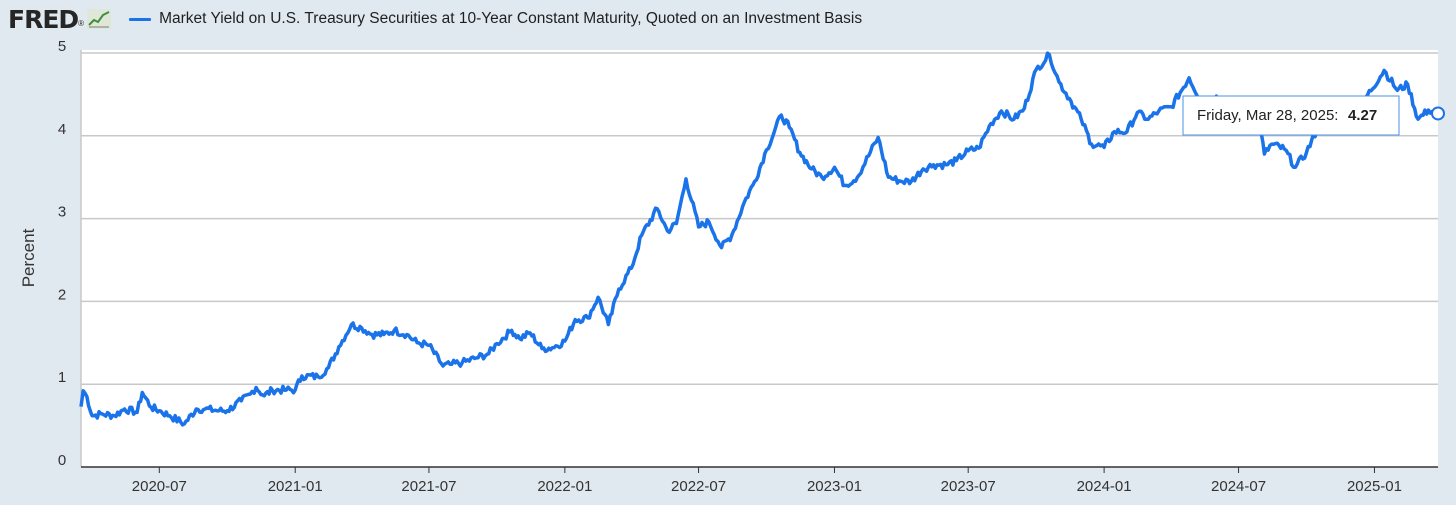  I want to click on x-tick-label: 2023-07, so click(968, 486).